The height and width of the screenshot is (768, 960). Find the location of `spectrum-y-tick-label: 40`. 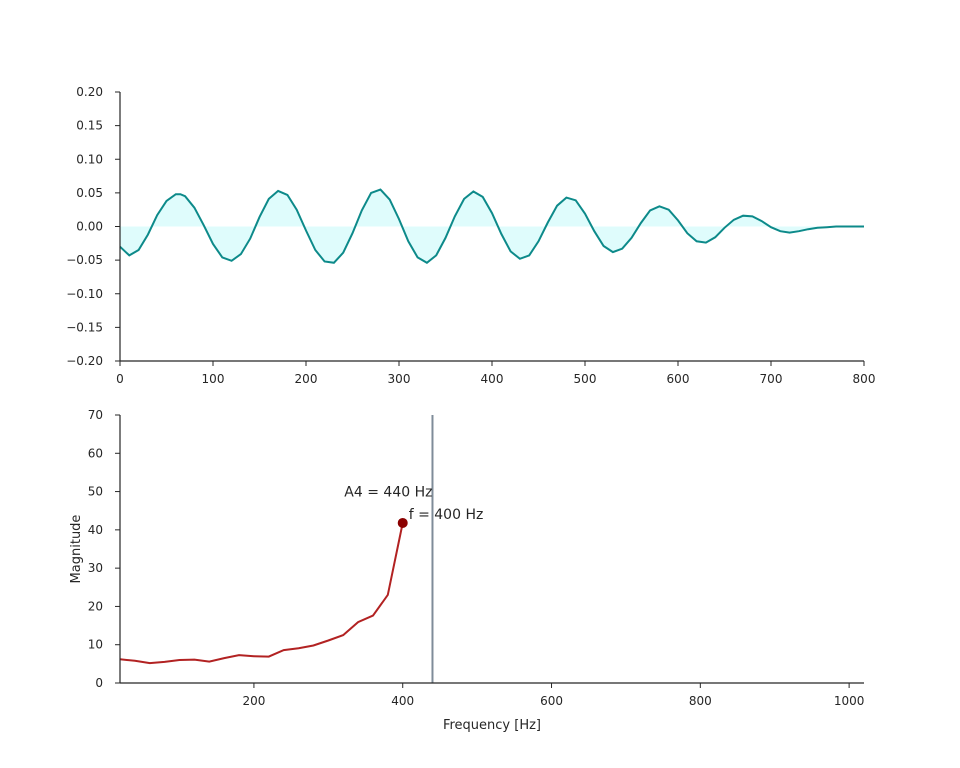

spectrum-y-tick-label: 40 is located at coordinates (95, 530).